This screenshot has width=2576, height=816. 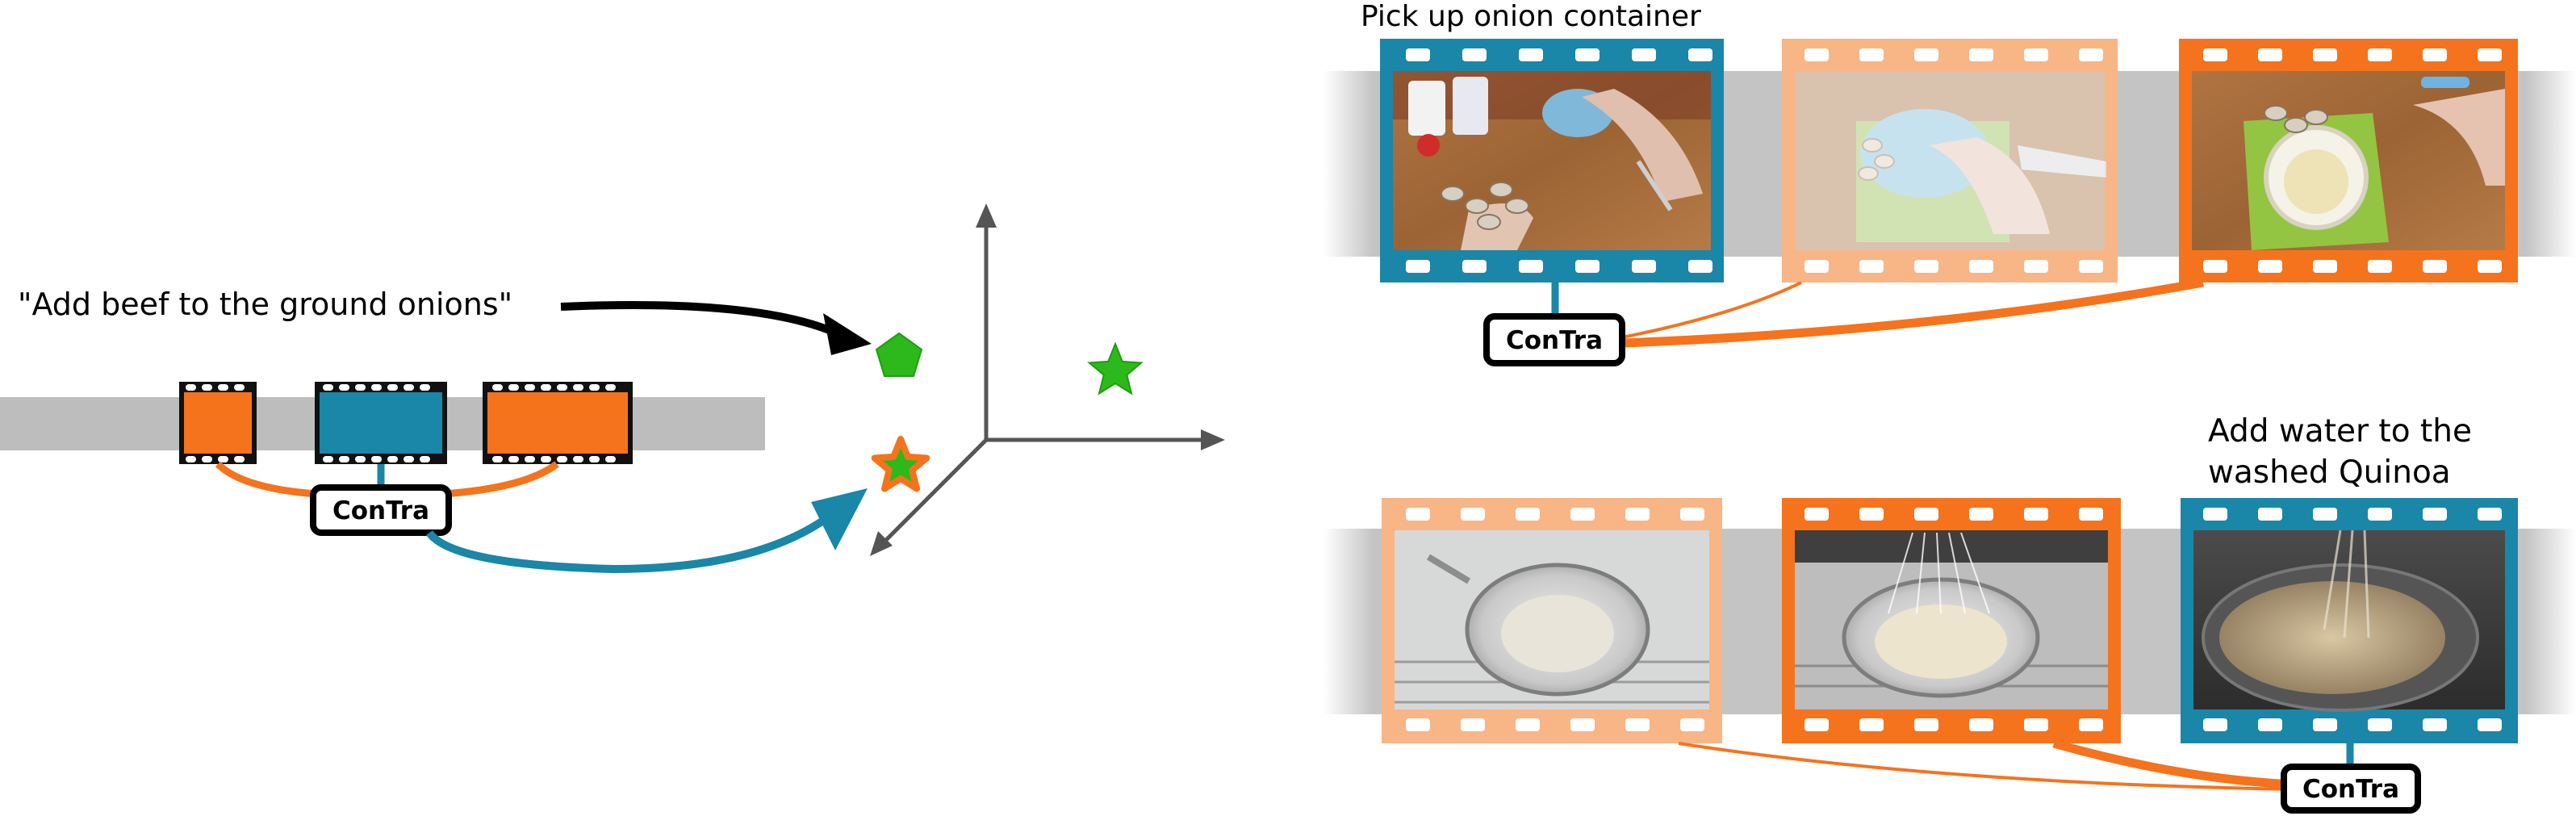 I want to click on video-embedding-star-highlighted, so click(x=900, y=464).